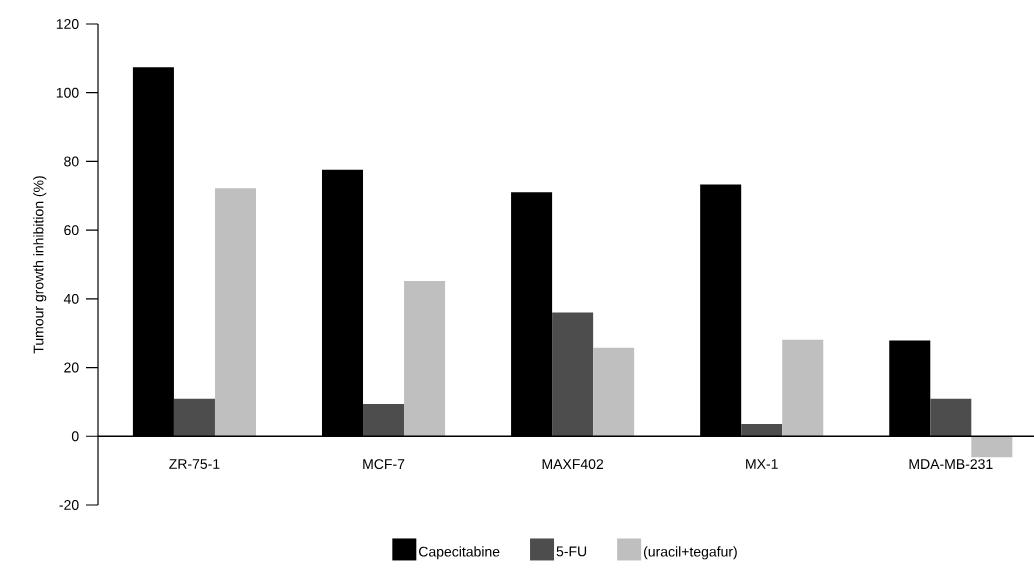 The width and height of the screenshot is (1034, 573). I want to click on y-tick-label: 120, so click(67, 24).